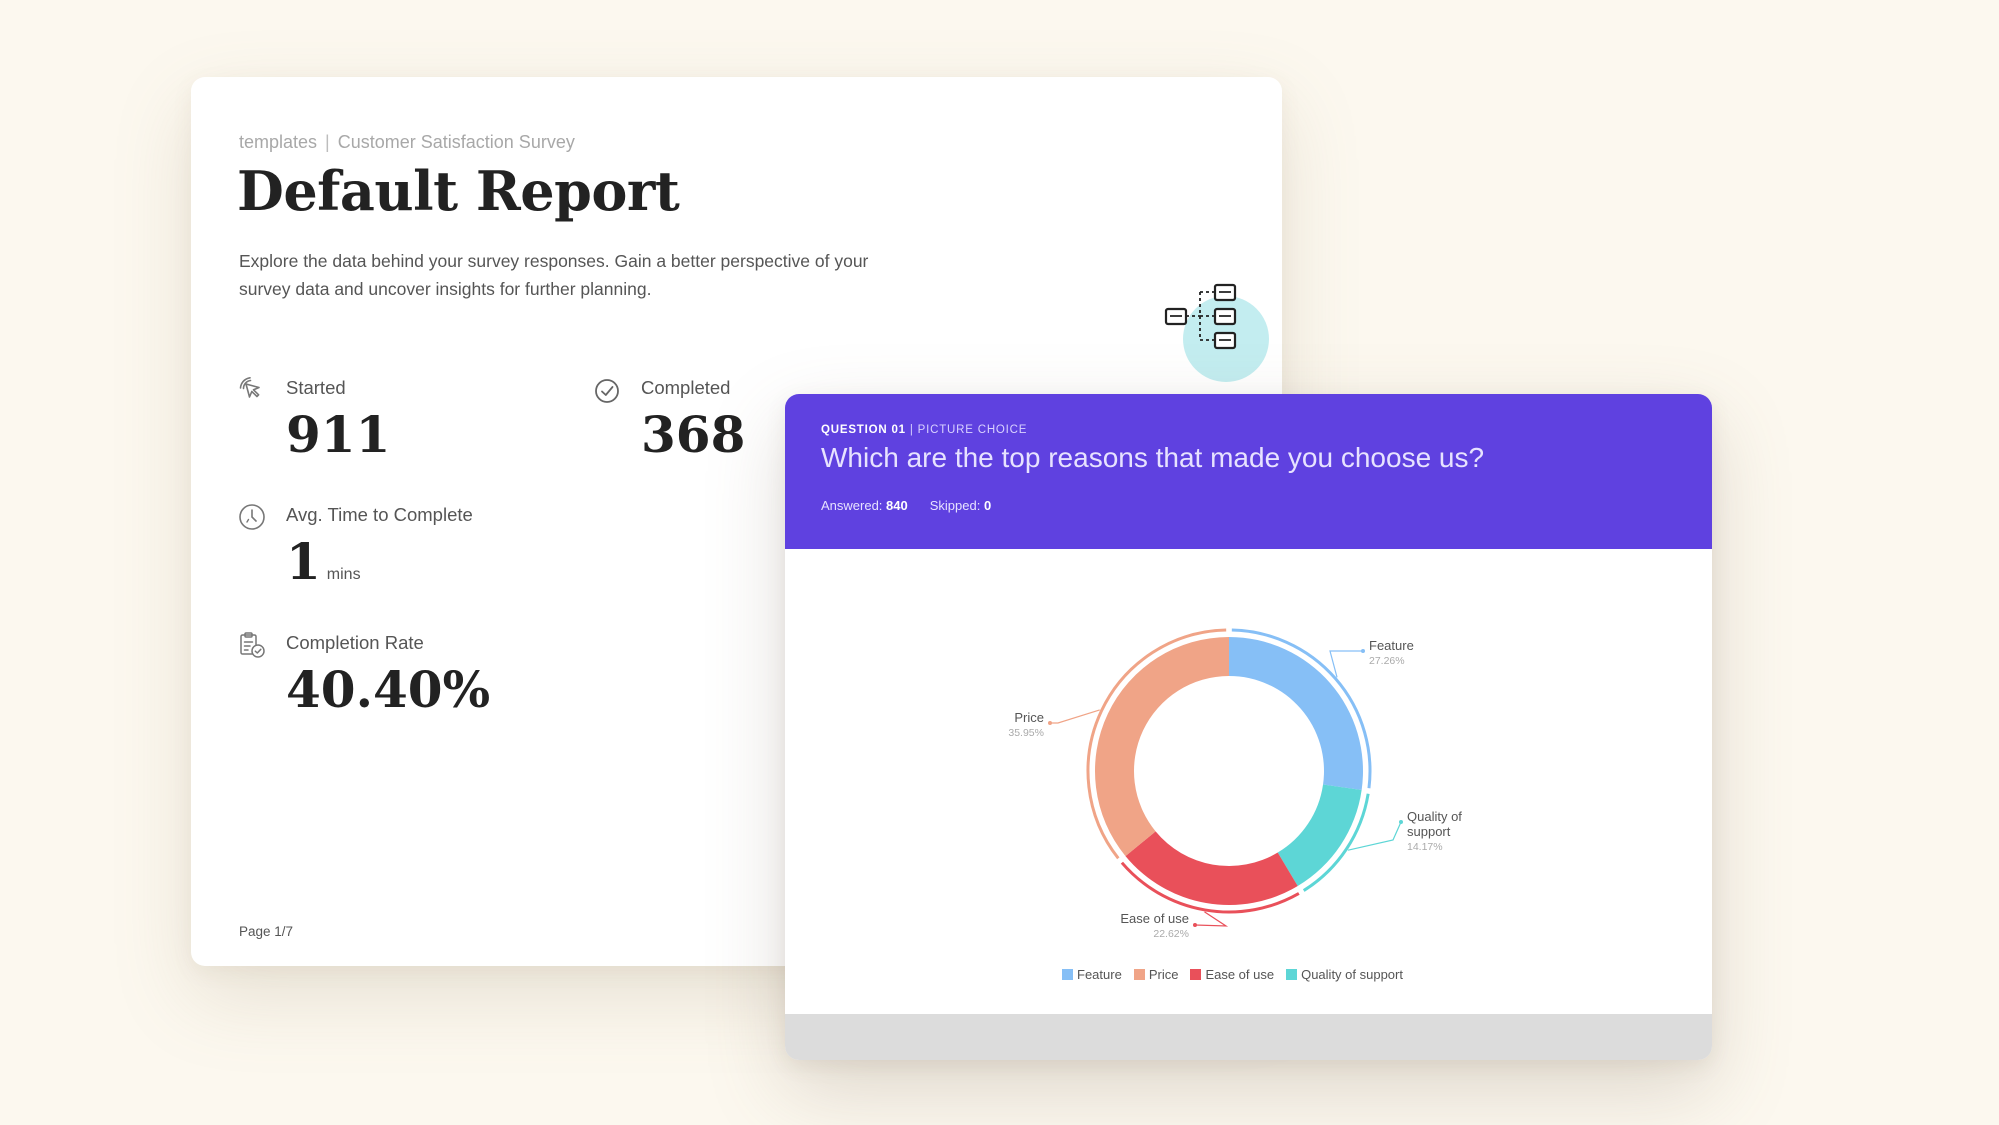 Image resolution: width=1999 pixels, height=1125 pixels. I want to click on stat-avg-time-value-wrap: 1 mins, so click(323, 561).